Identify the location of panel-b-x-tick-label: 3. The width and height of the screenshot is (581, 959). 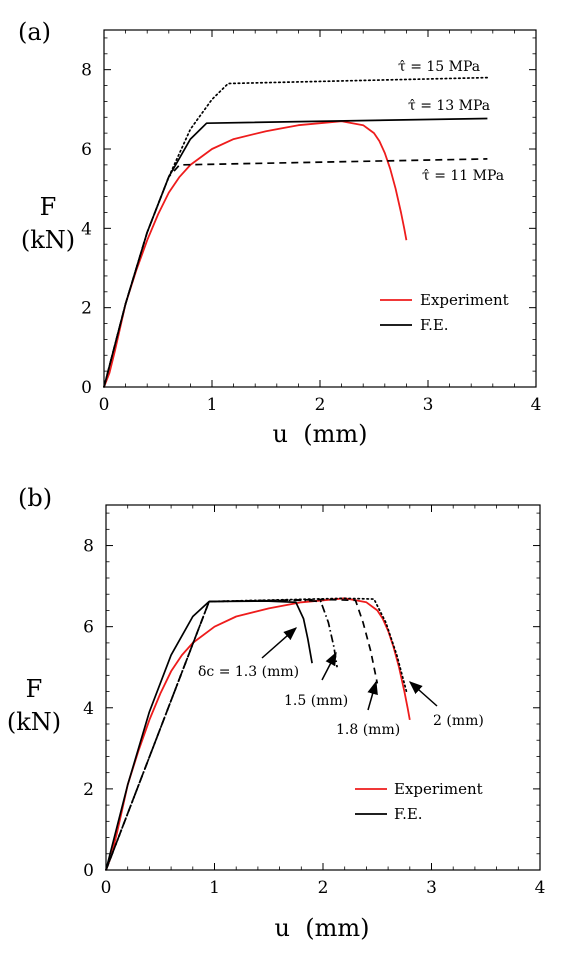
(431, 888).